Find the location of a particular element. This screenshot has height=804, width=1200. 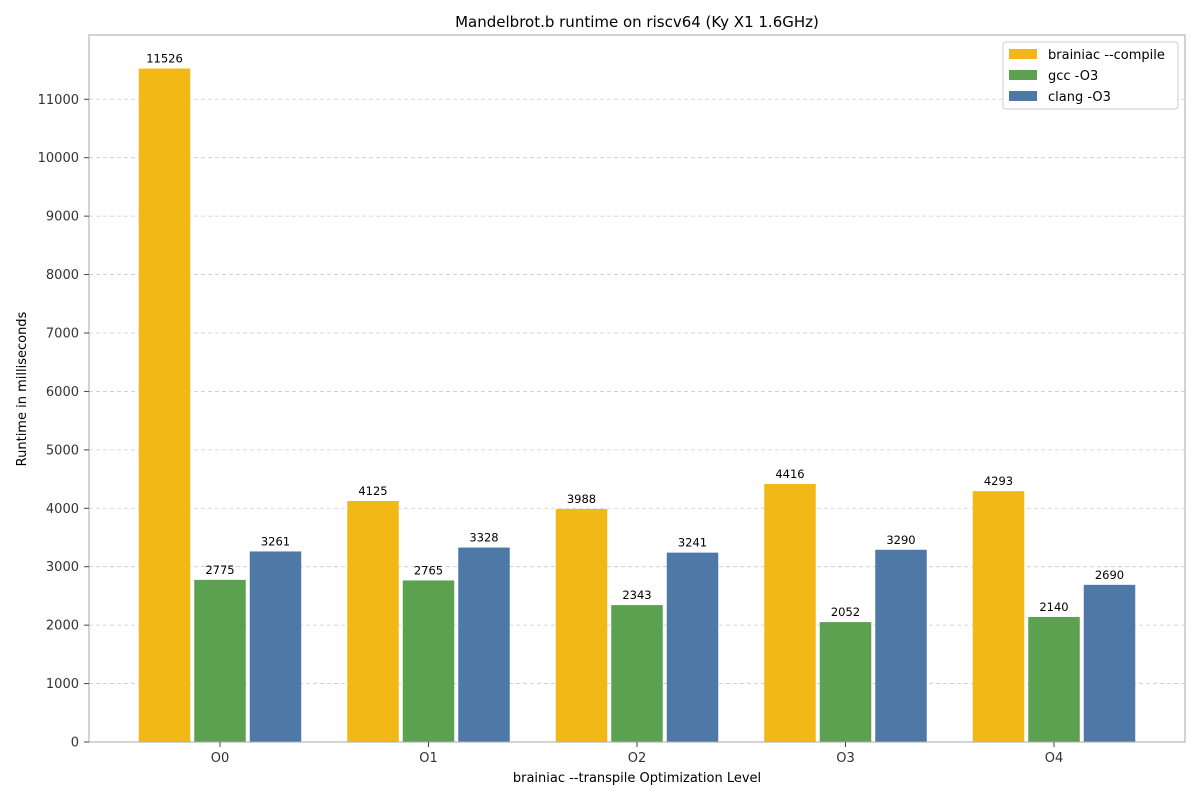

bar-value-label: 4416 is located at coordinates (789, 474).